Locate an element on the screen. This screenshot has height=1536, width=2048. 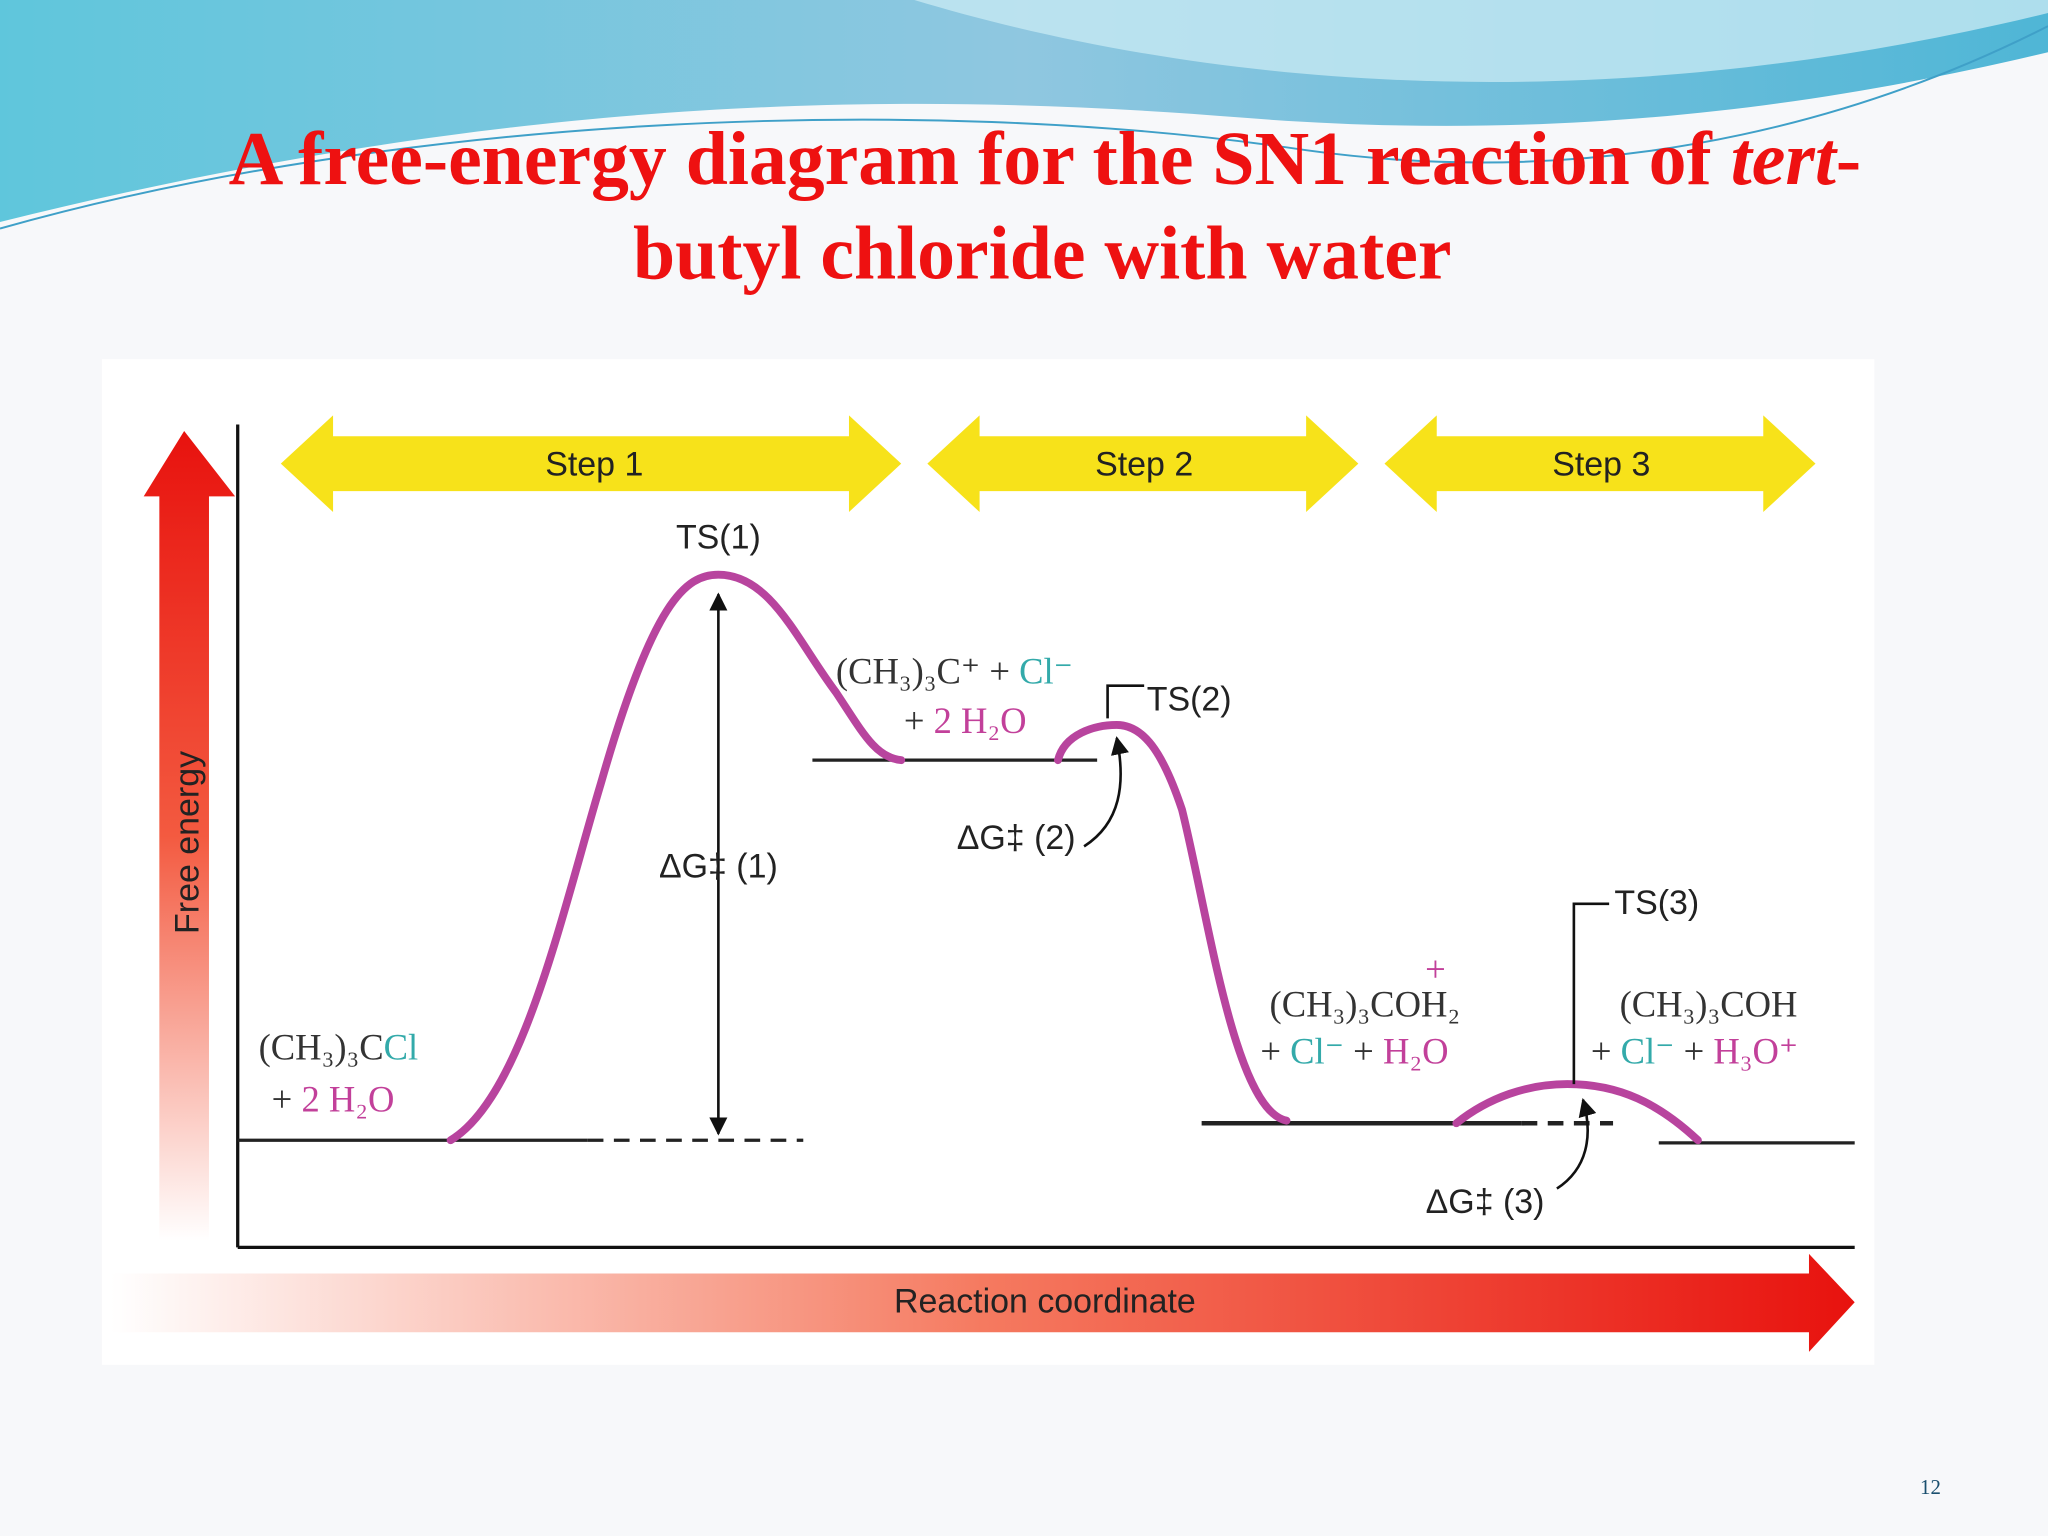
y-axis-label: Free energy is located at coordinates (187, 842).